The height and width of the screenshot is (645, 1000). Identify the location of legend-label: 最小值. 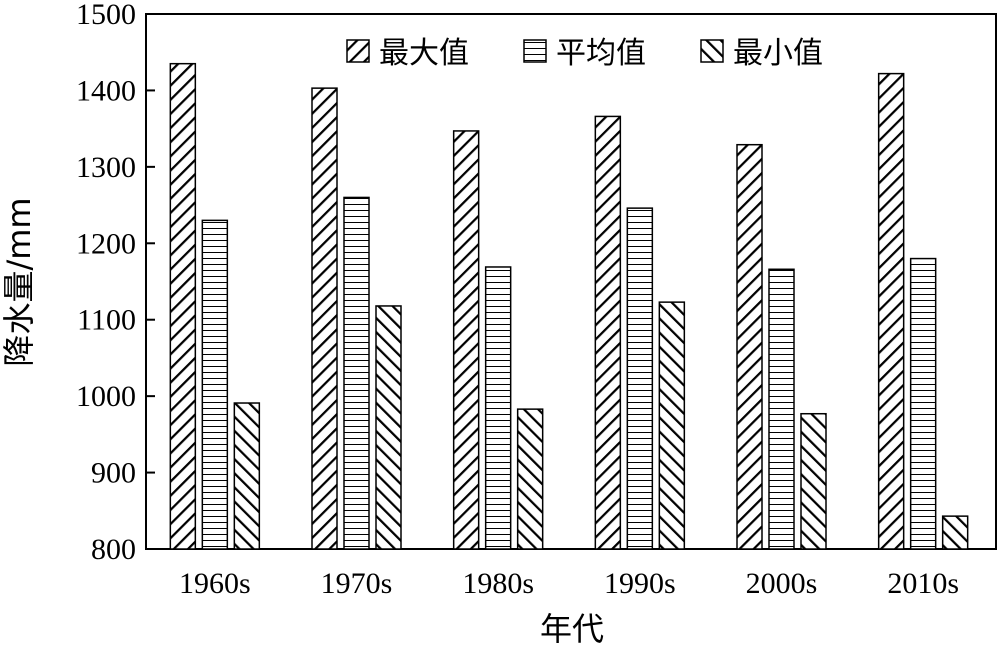
(778, 53).